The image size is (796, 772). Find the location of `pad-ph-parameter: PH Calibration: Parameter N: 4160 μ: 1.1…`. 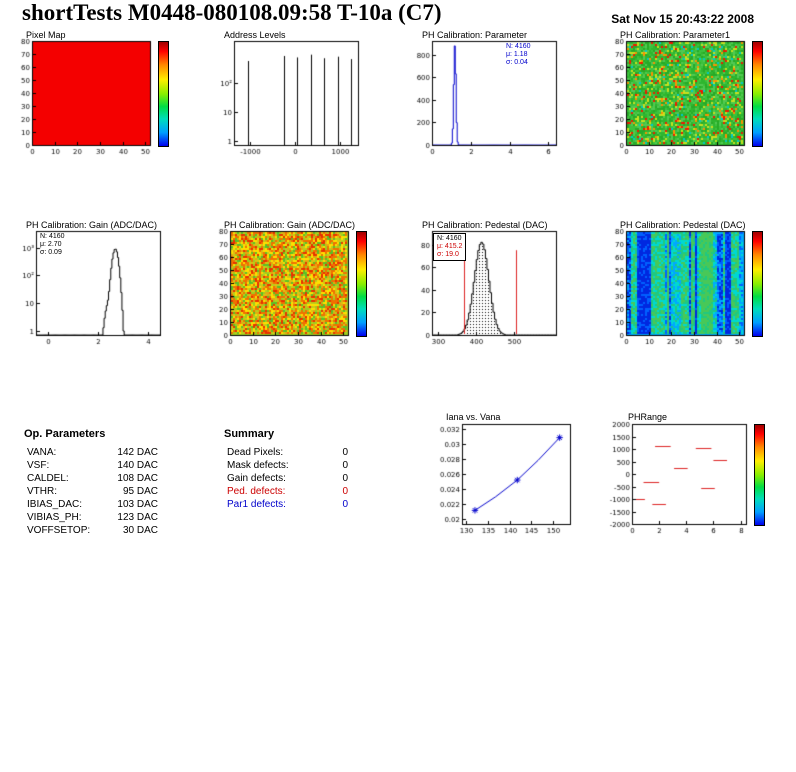

pad-ph-parameter: PH Calibration: Parameter N: 4160 μ: 1.1… is located at coordinates (501, 110).